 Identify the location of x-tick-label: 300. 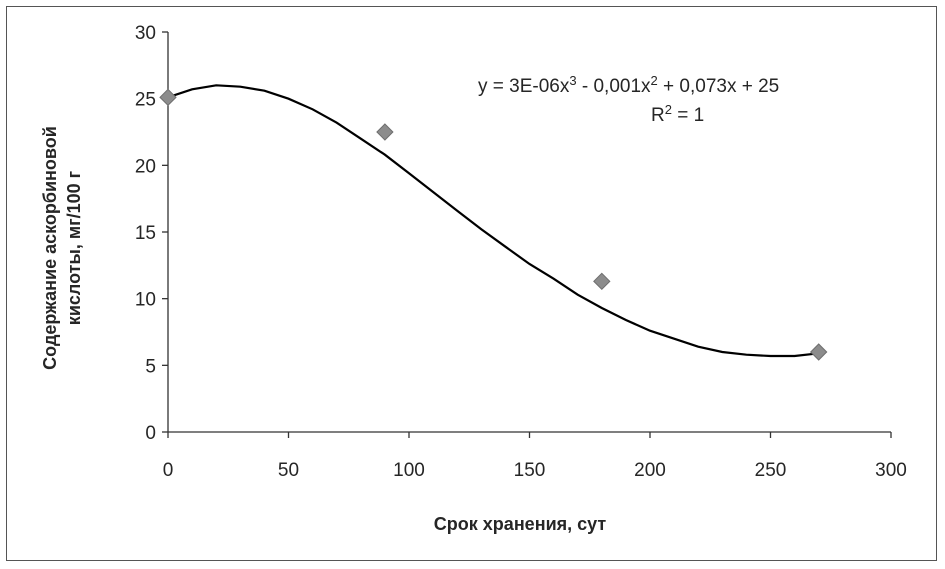
(891, 470).